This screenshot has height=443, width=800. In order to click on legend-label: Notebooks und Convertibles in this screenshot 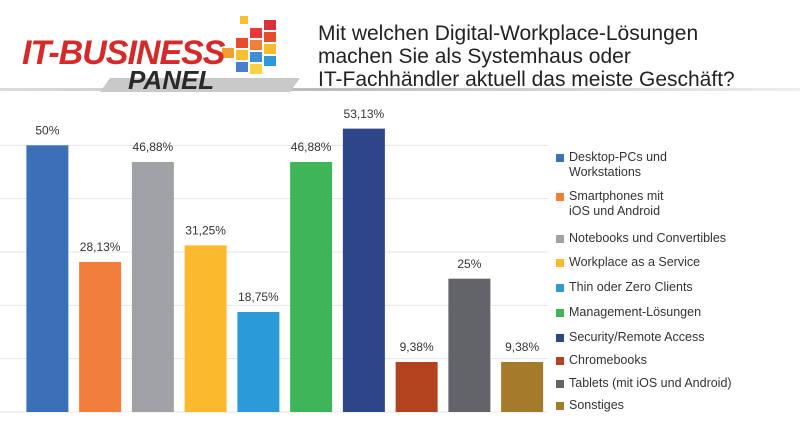, I will do `click(648, 238)`.